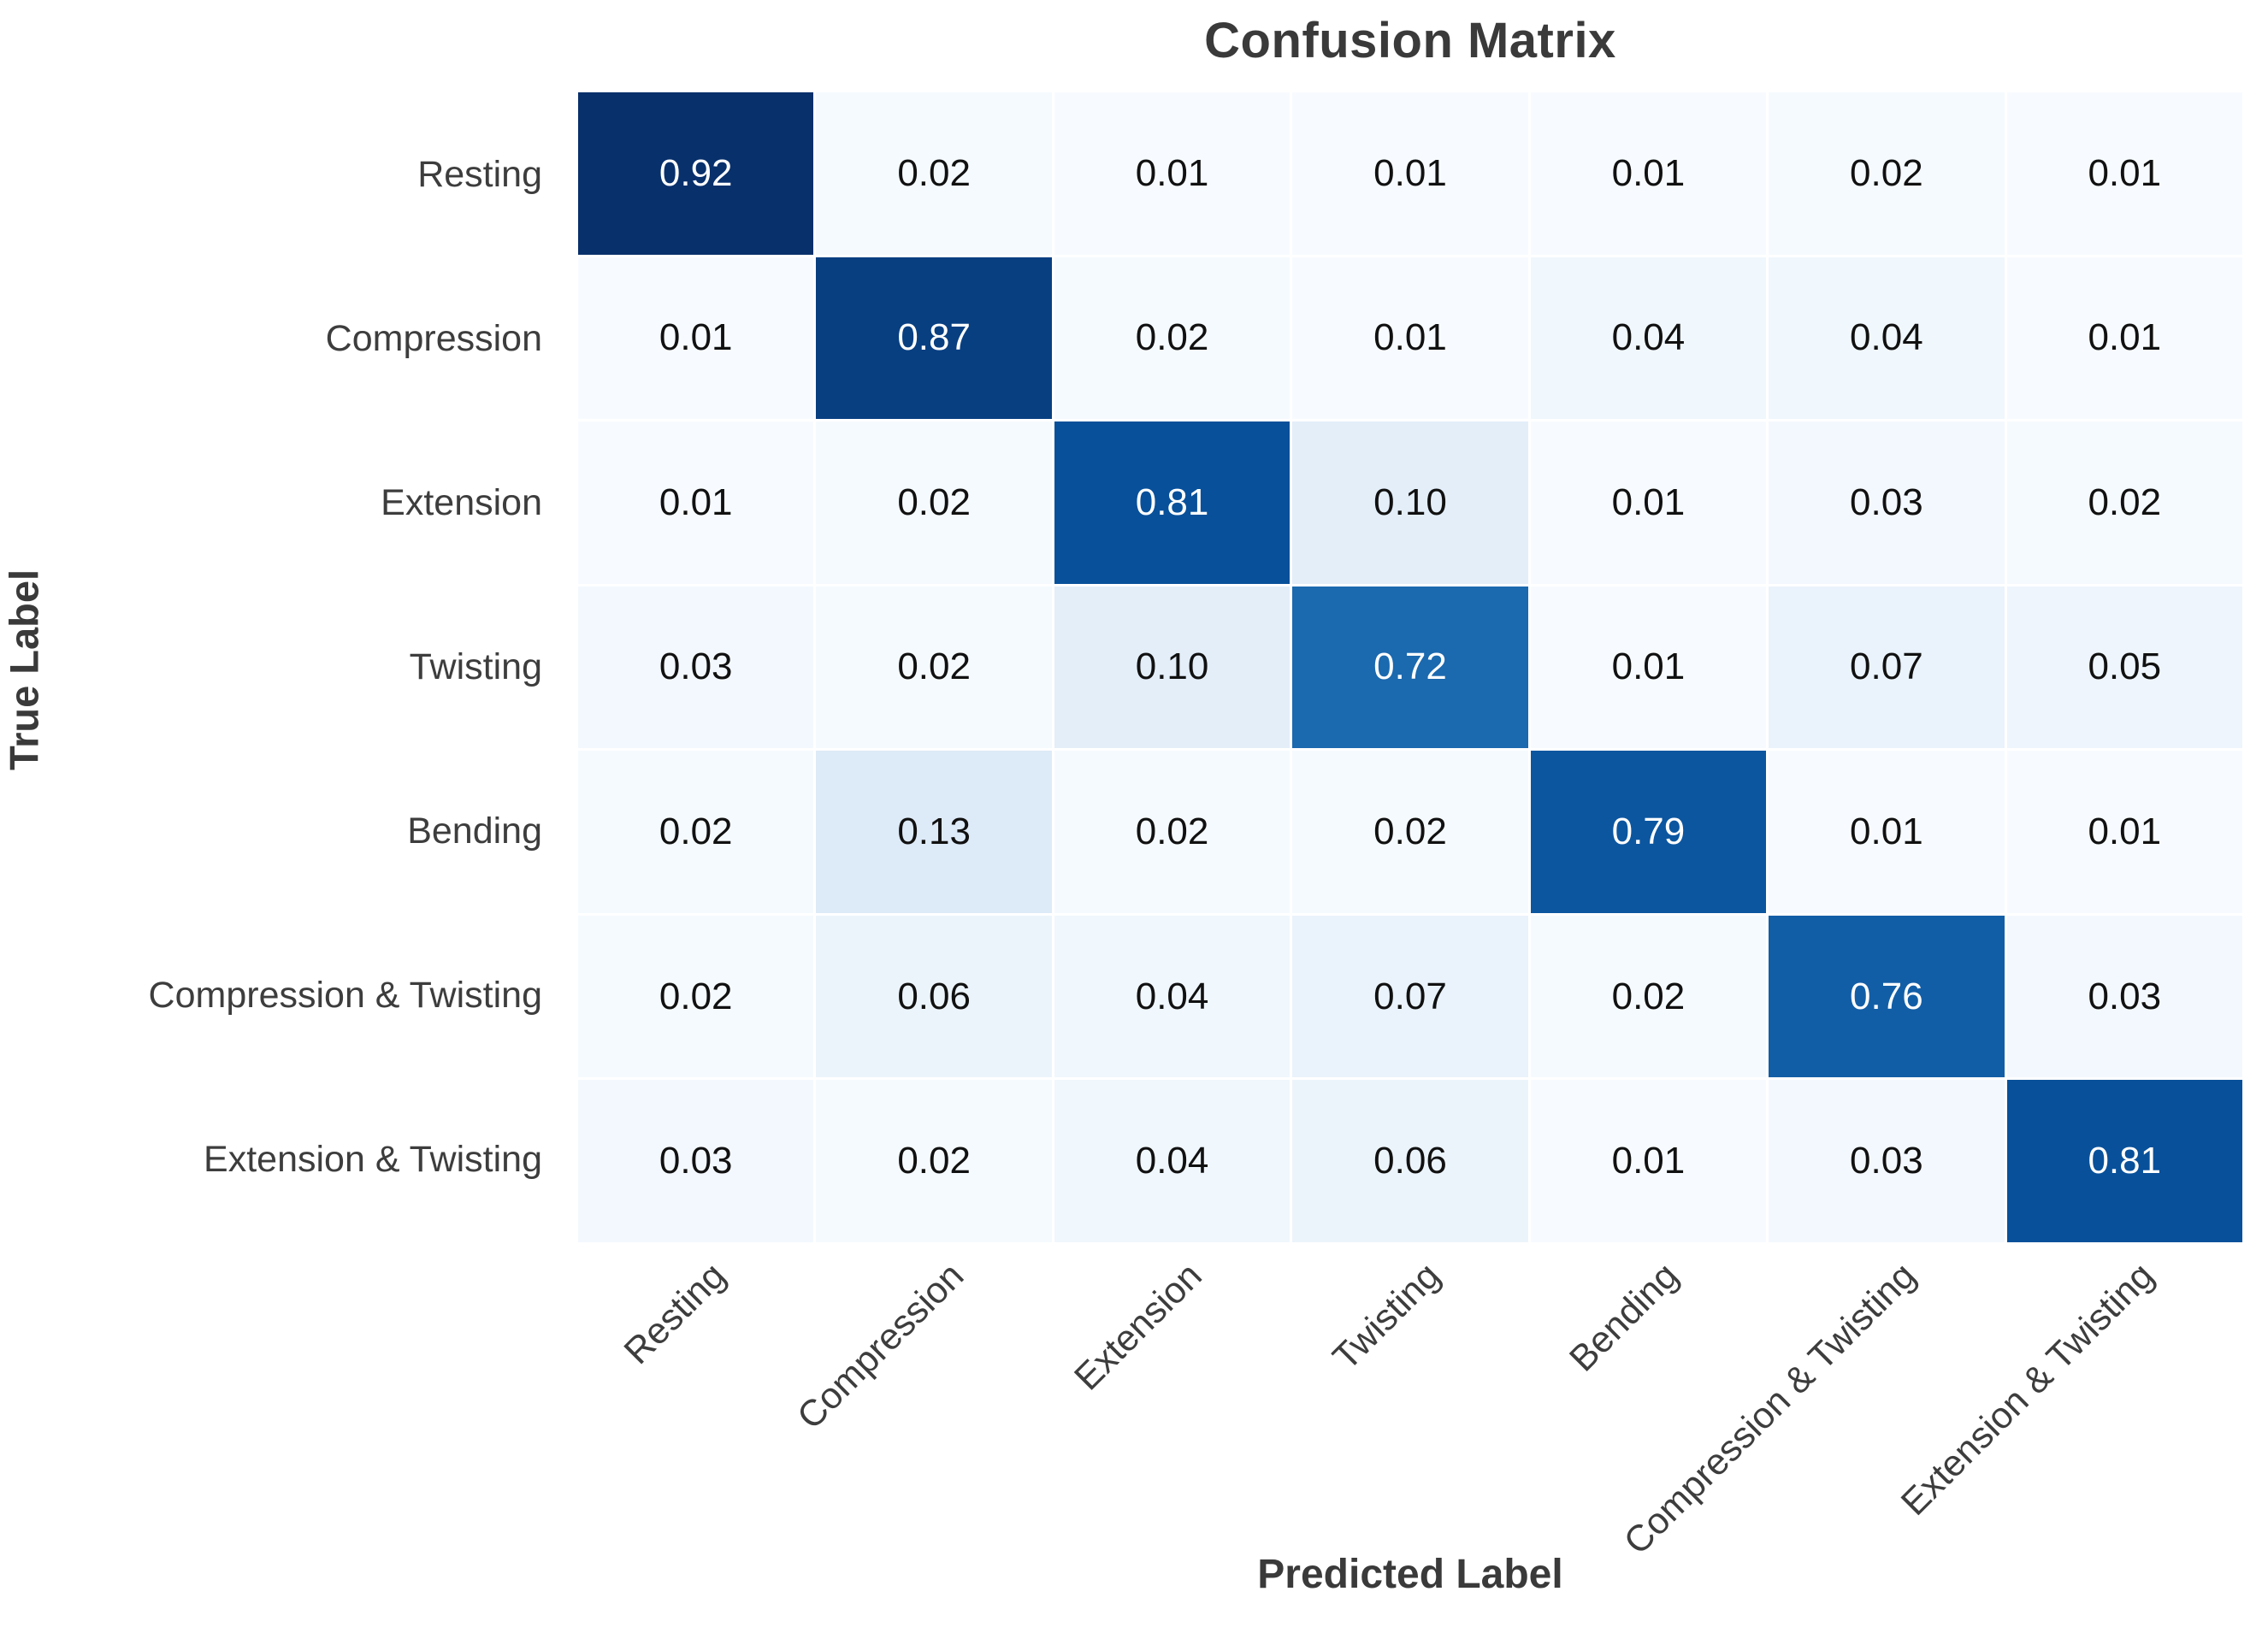  Describe the element at coordinates (696, 503) in the screenshot. I see `matrix-cell-r2-c0: 0.01` at that location.